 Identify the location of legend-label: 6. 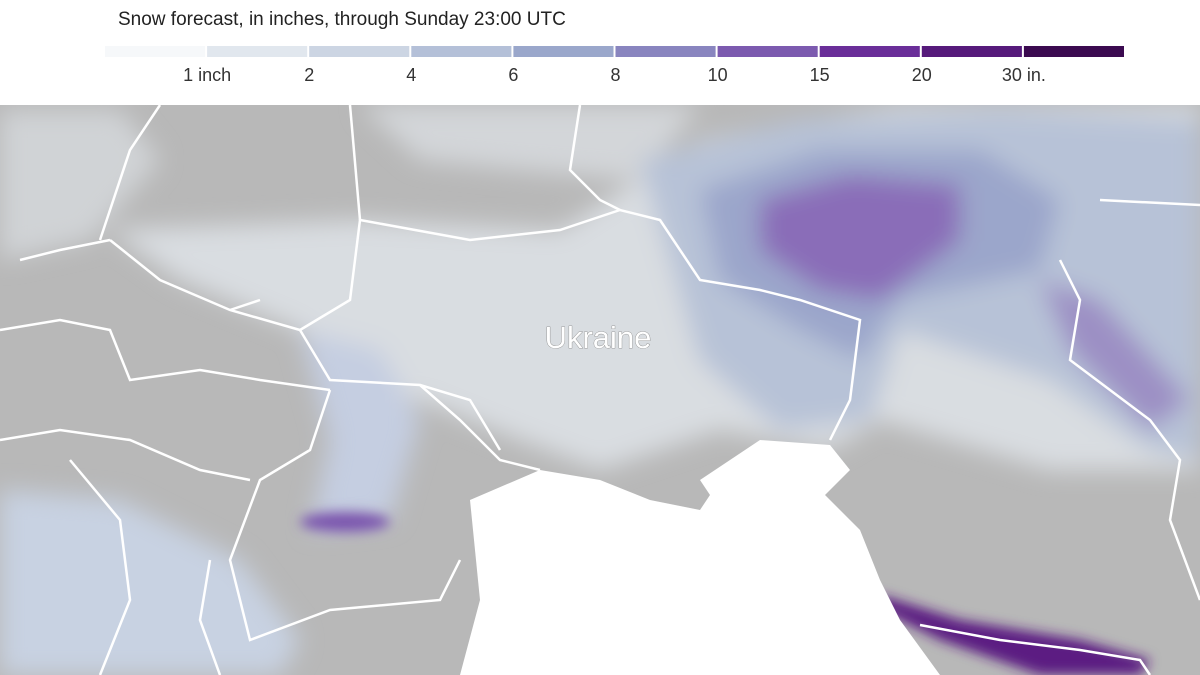
(513, 75).